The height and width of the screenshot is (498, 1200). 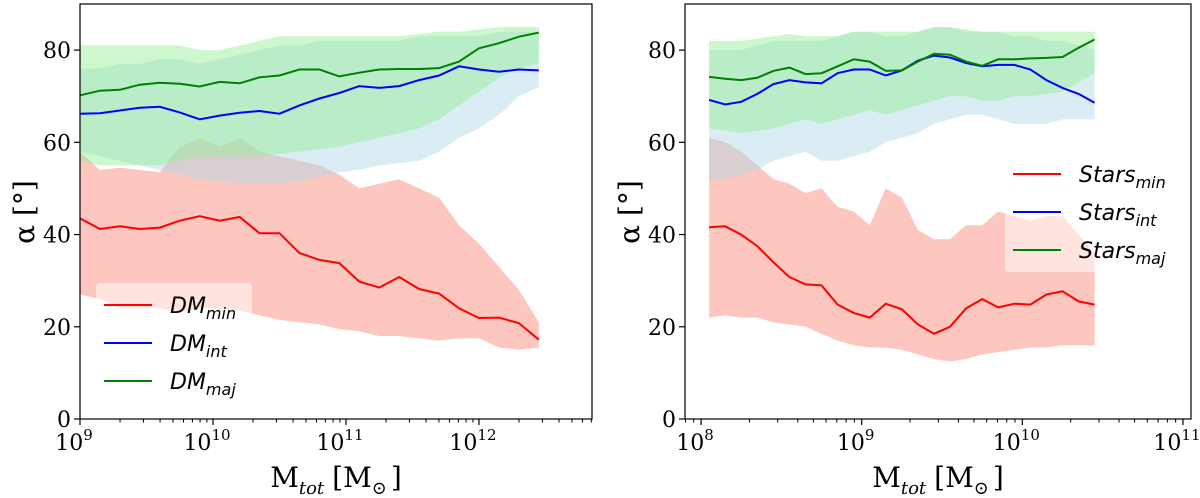 I want to click on xtick-label-right-1: 10⁹, so click(x=856, y=441).